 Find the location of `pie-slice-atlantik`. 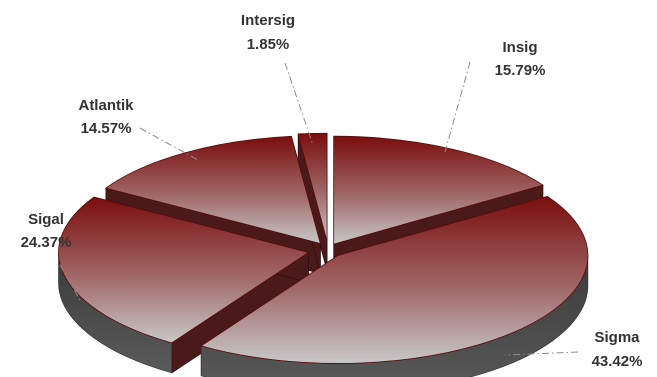

pie-slice-atlantik is located at coordinates (212, 190).